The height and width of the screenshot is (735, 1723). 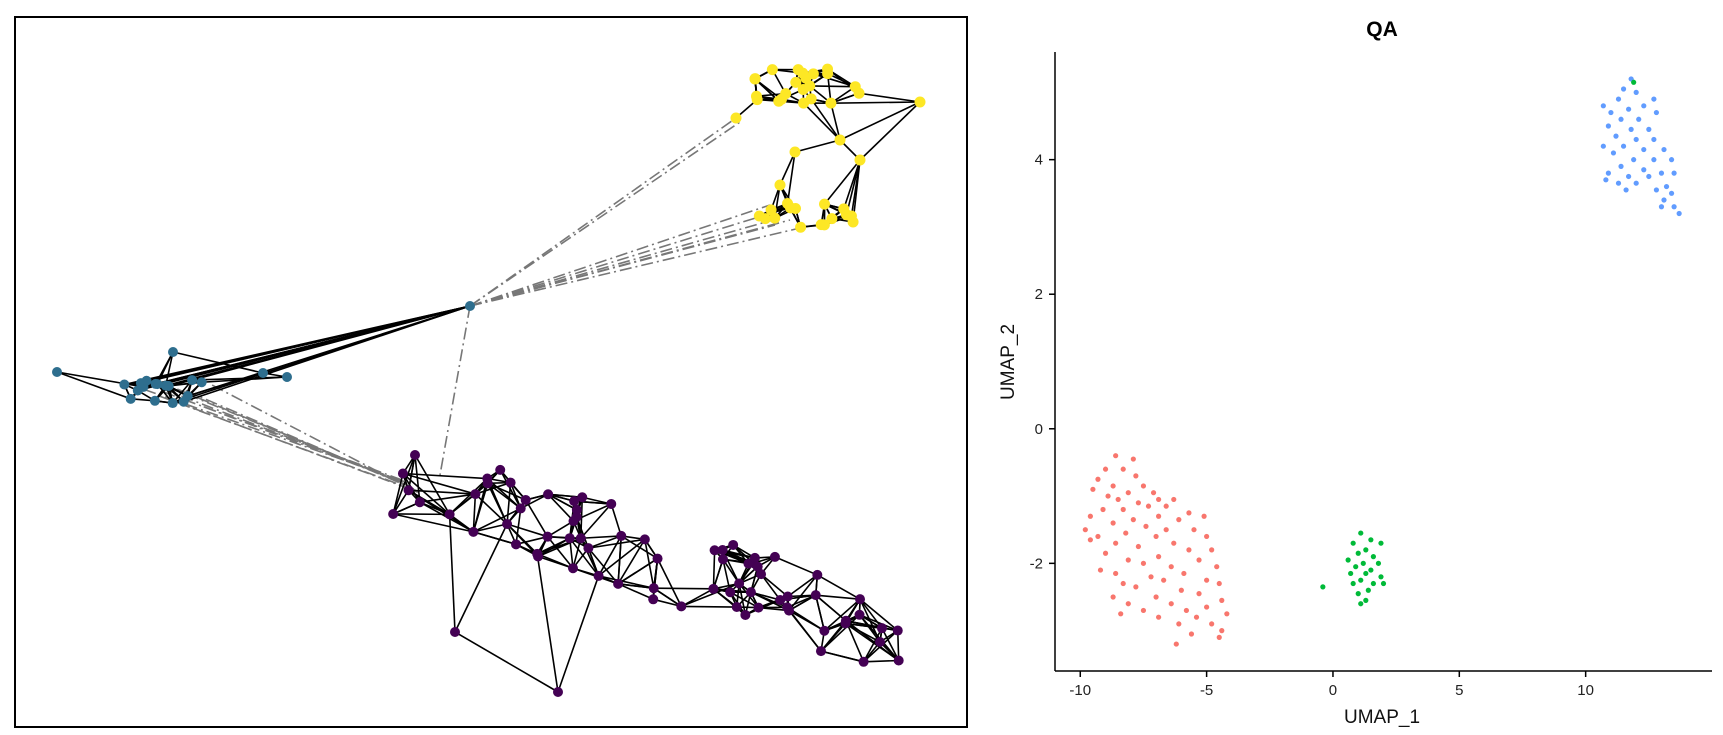 I want to click on x-axis-ticks: -10 -5 0 5 10, so click(x=1331, y=685).